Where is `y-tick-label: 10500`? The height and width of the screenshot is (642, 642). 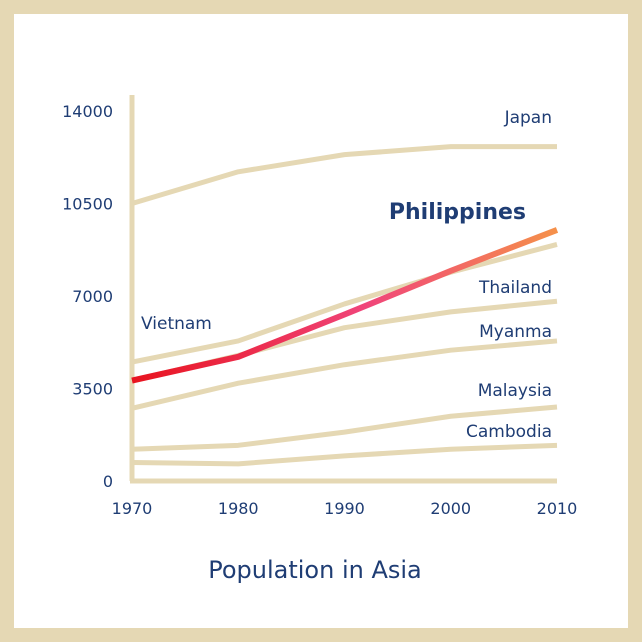 y-tick-label: 10500 is located at coordinates (87, 204).